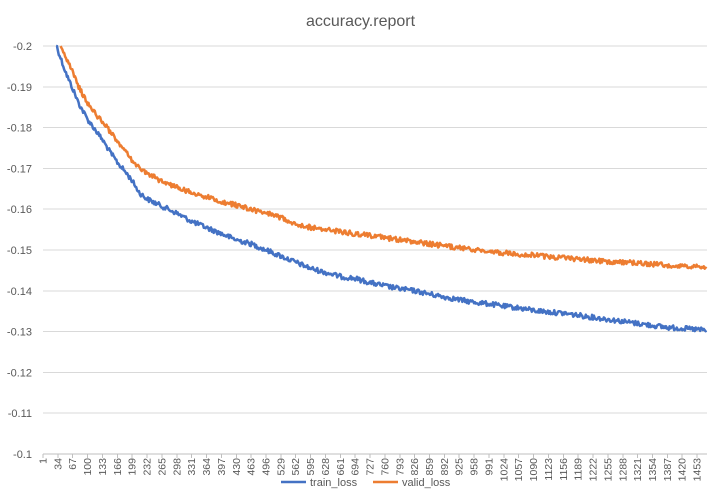 This screenshot has height=498, width=721. Describe the element at coordinates (162, 467) in the screenshot. I see `x-tick-label: 265` at that location.